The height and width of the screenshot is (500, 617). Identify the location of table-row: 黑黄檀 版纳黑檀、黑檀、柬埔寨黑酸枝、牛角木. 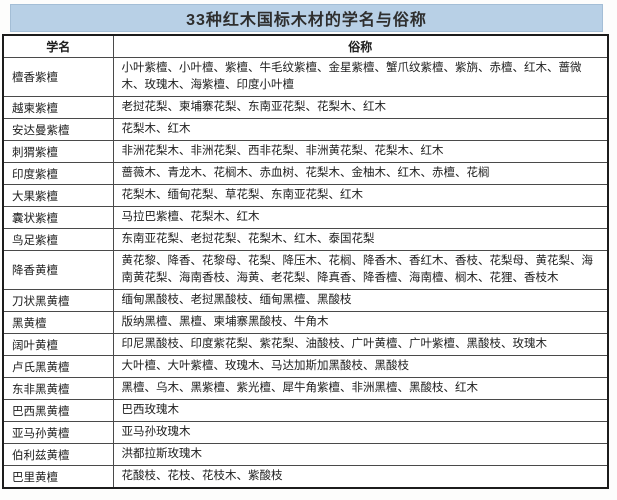
(305, 322).